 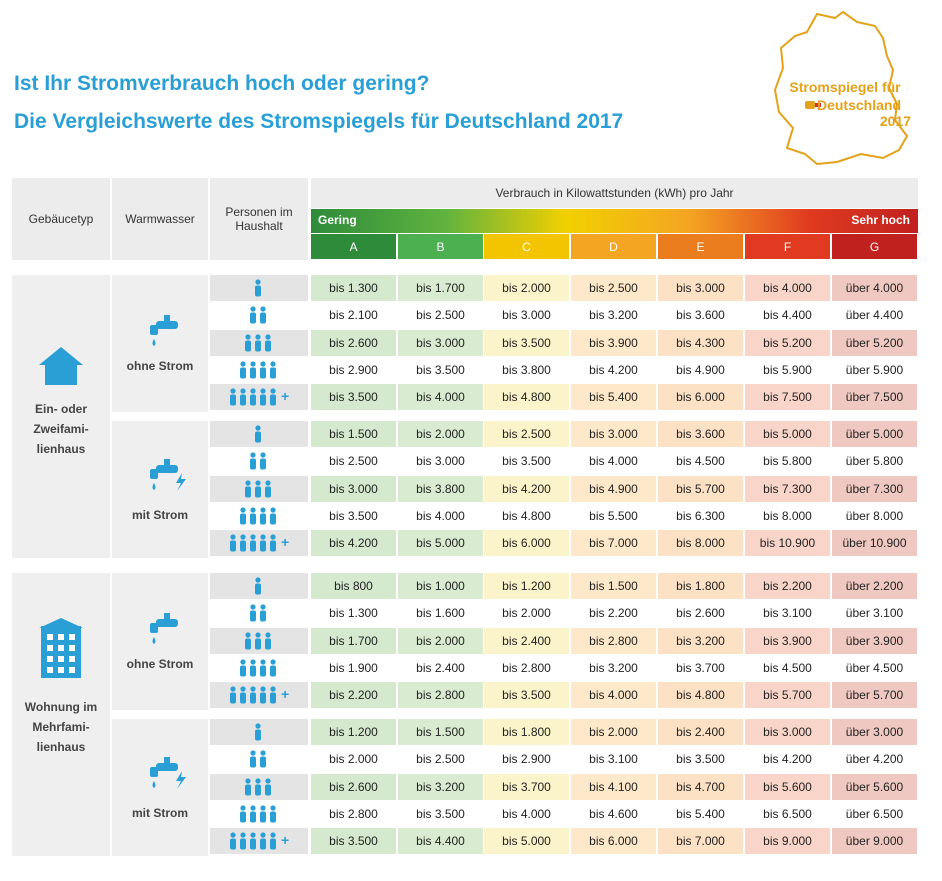 I want to click on value-cell: über 5.700, so click(x=874, y=695).